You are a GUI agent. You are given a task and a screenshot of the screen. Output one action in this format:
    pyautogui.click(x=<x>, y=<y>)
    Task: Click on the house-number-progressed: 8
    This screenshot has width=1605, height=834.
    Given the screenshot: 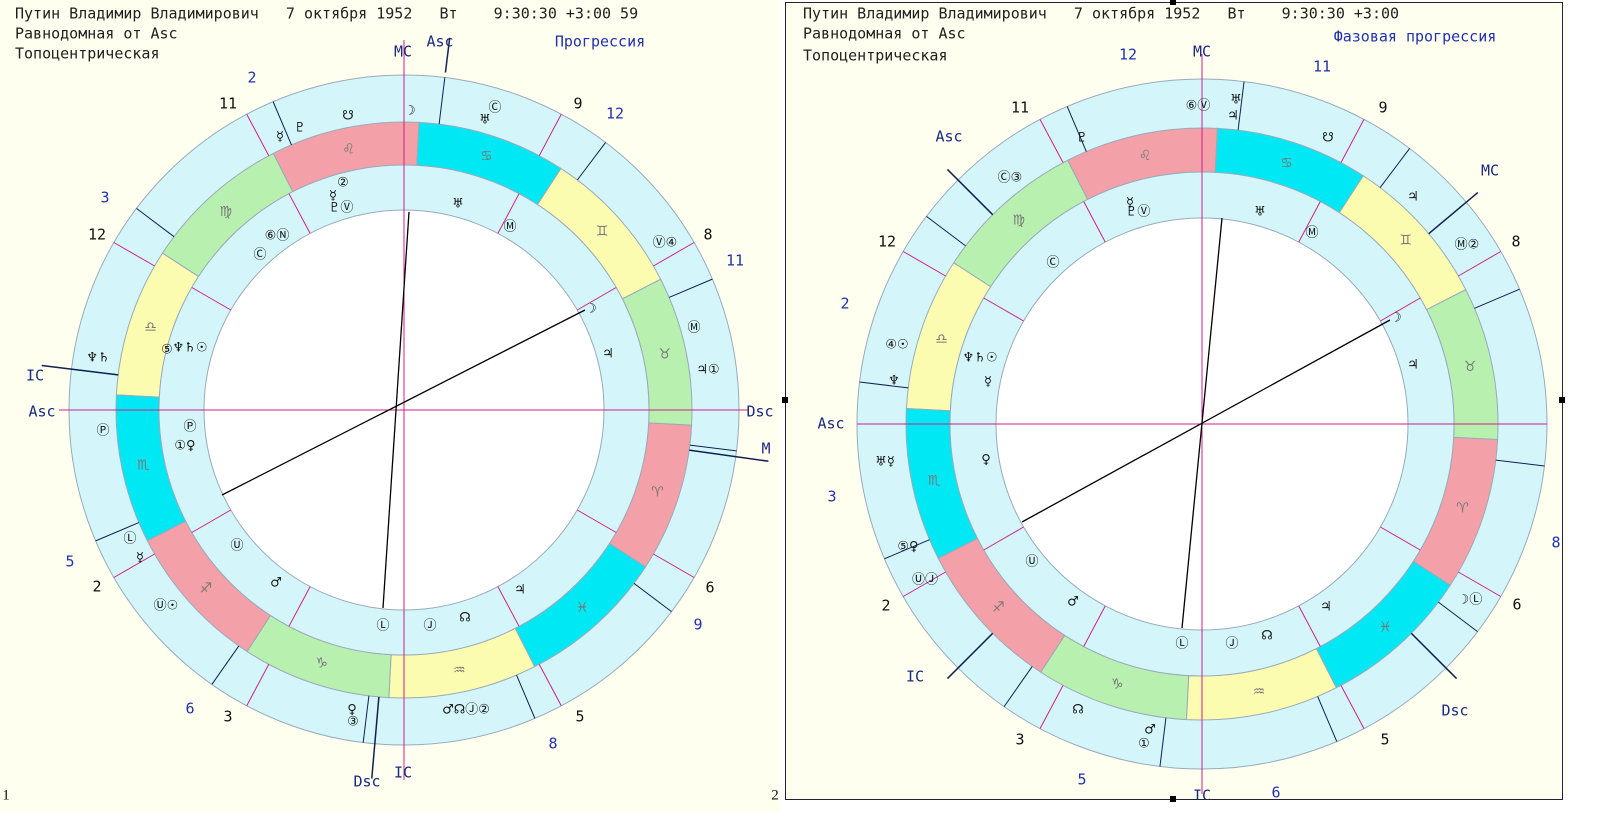 What is the action you would take?
    pyautogui.click(x=552, y=744)
    